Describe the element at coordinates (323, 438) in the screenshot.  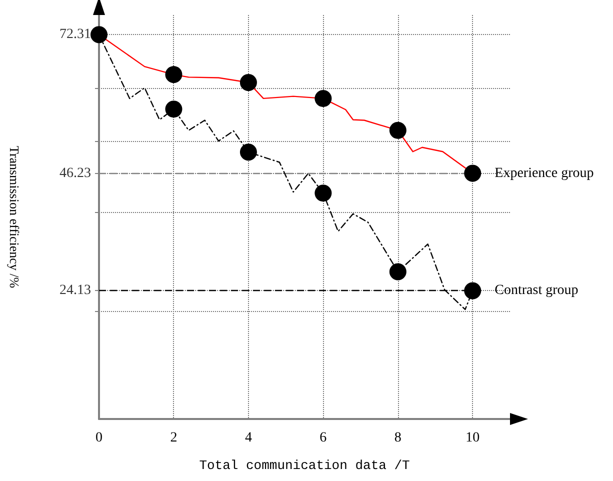
I see `x-tick-label: 6` at that location.